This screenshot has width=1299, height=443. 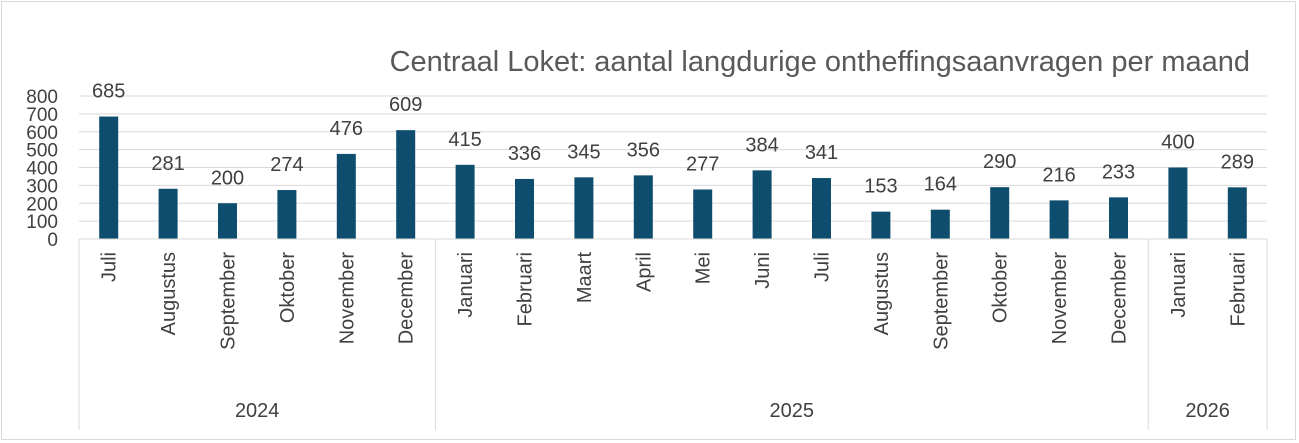 I want to click on group-label: 2024, so click(x=257, y=411).